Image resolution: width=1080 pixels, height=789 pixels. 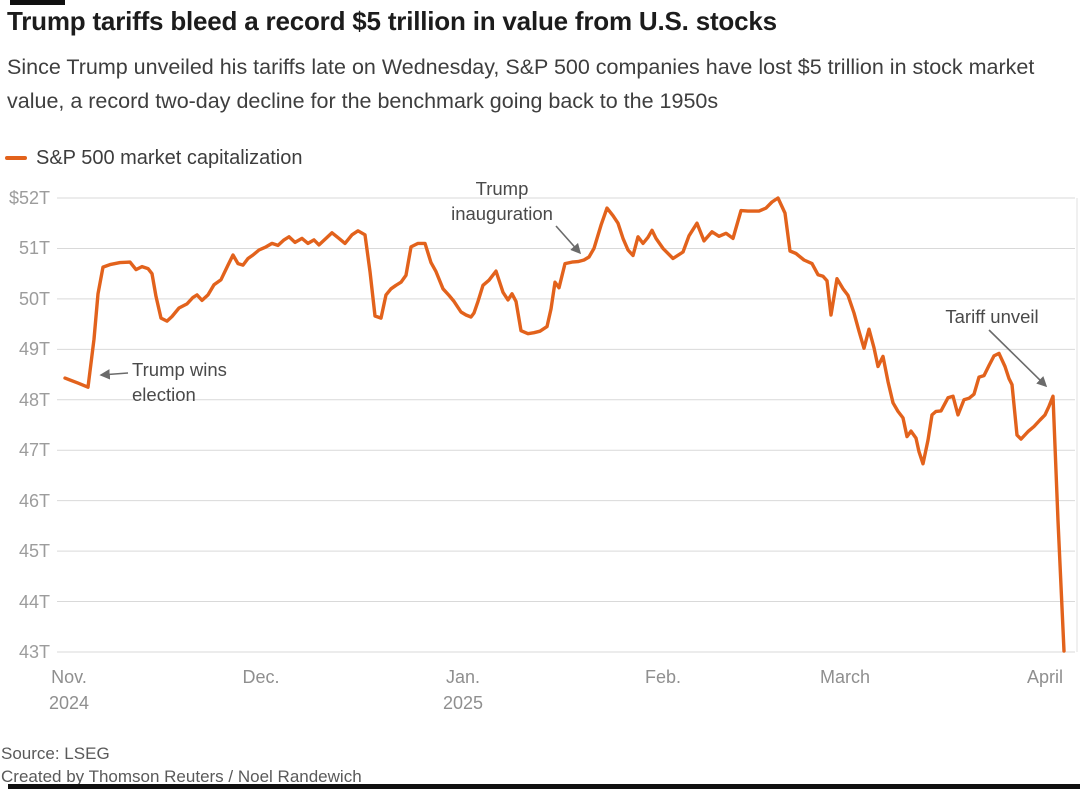 I want to click on annotation-arrow-trump-wins-election, so click(x=114, y=374).